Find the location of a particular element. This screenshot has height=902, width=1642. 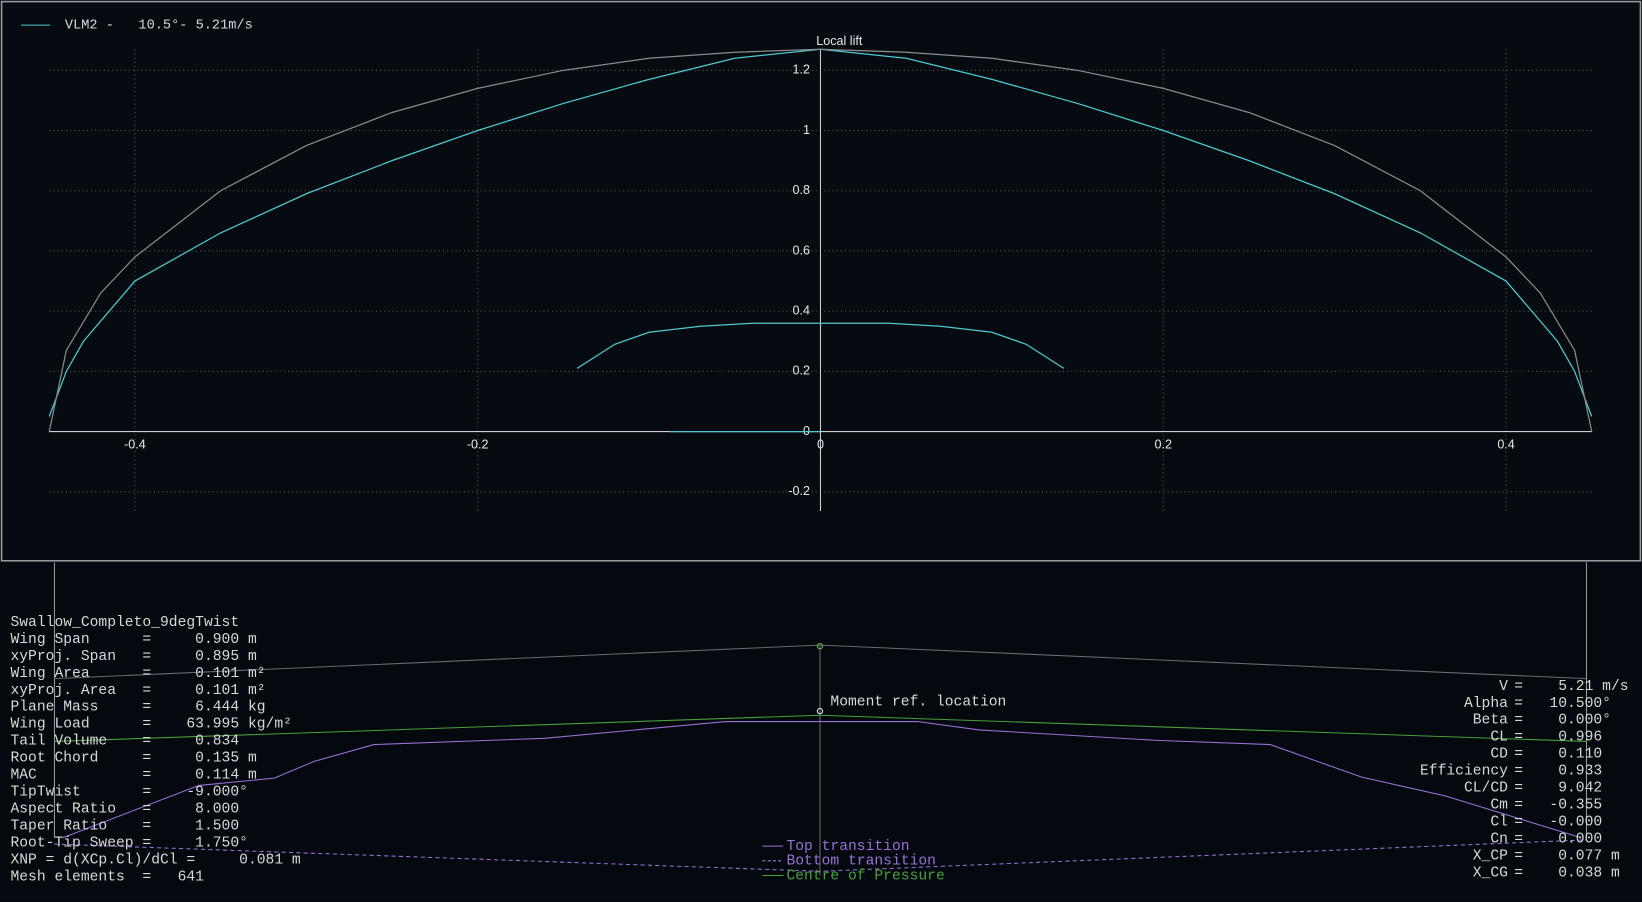

flight-info-value: = -0.000 is located at coordinates (1558, 823).